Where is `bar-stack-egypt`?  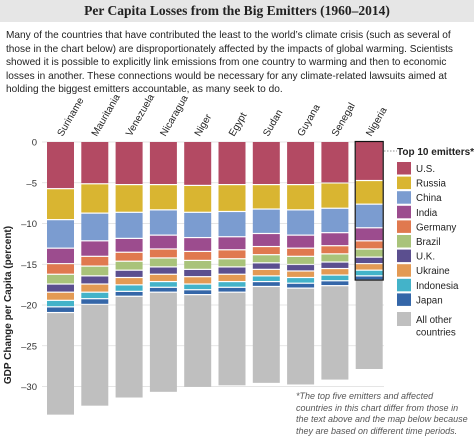 bar-stack-egypt is located at coordinates (232, 264).